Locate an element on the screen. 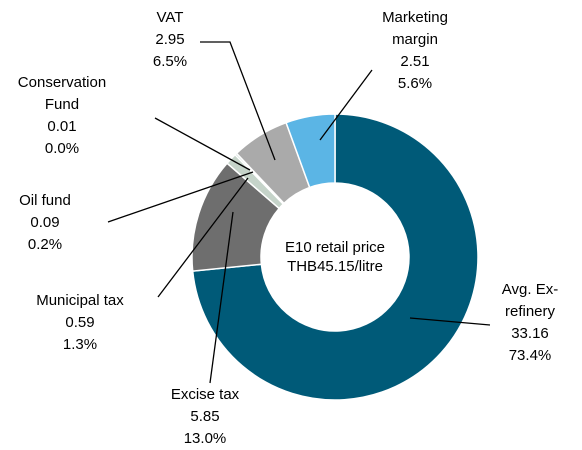 This screenshot has height=450, width=582. center-label: THB45.15/litre is located at coordinates (335, 266).